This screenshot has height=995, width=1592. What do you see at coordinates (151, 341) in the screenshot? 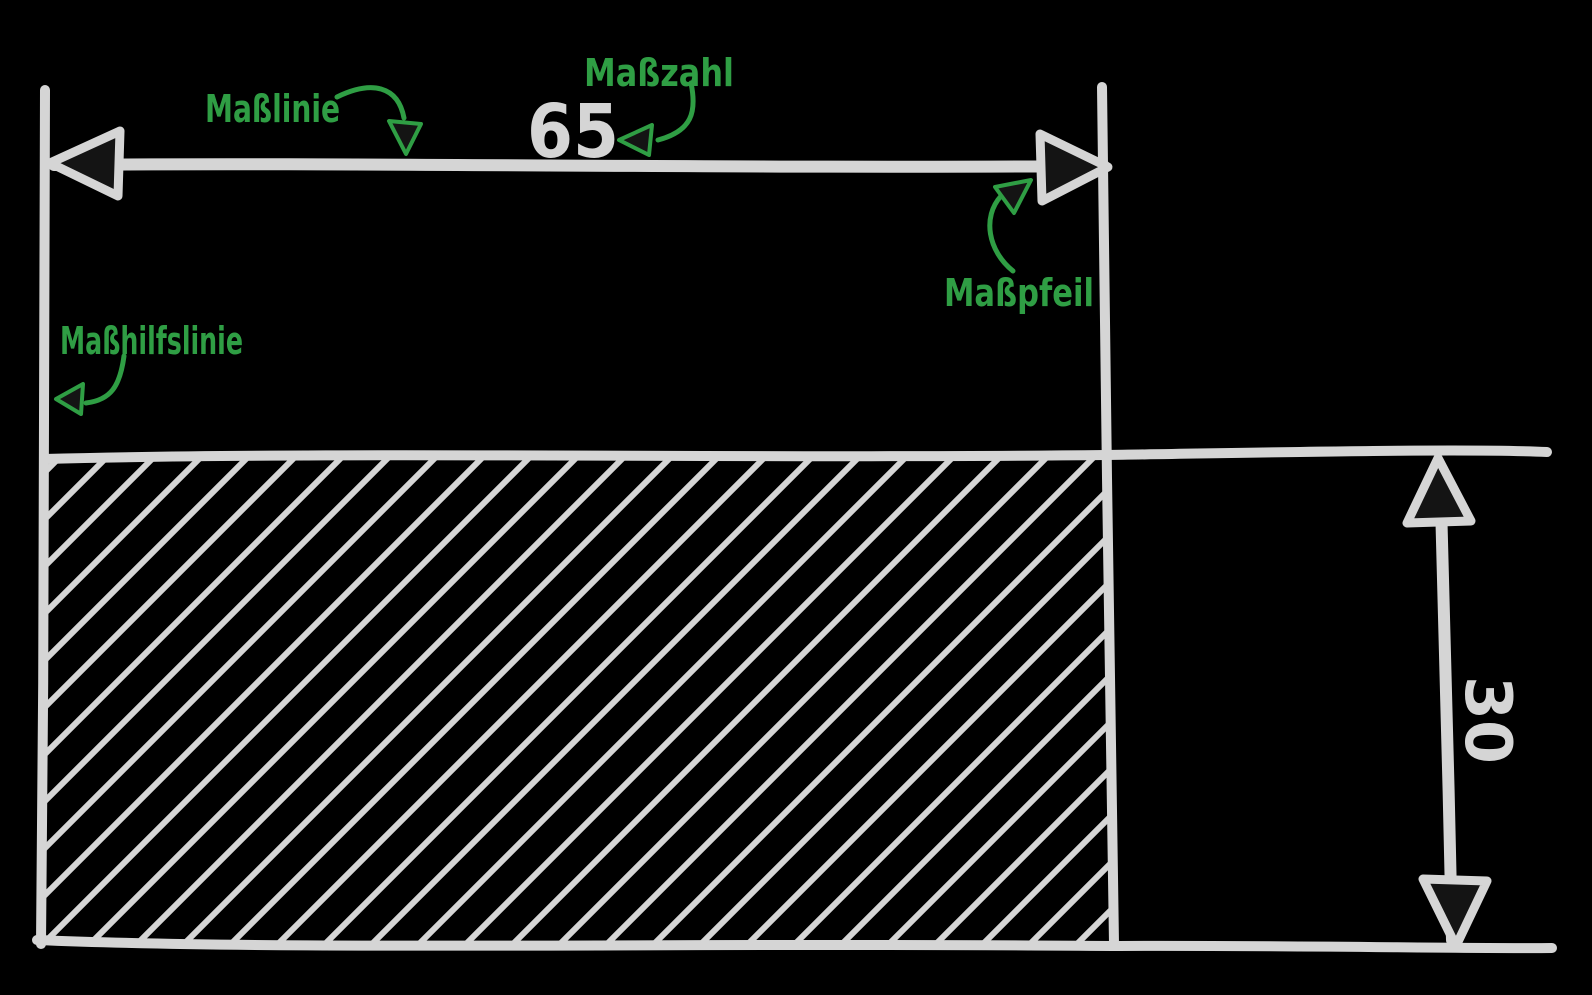
I see `masshilfslinie-label: Maßhilfslinie` at bounding box center [151, 341].